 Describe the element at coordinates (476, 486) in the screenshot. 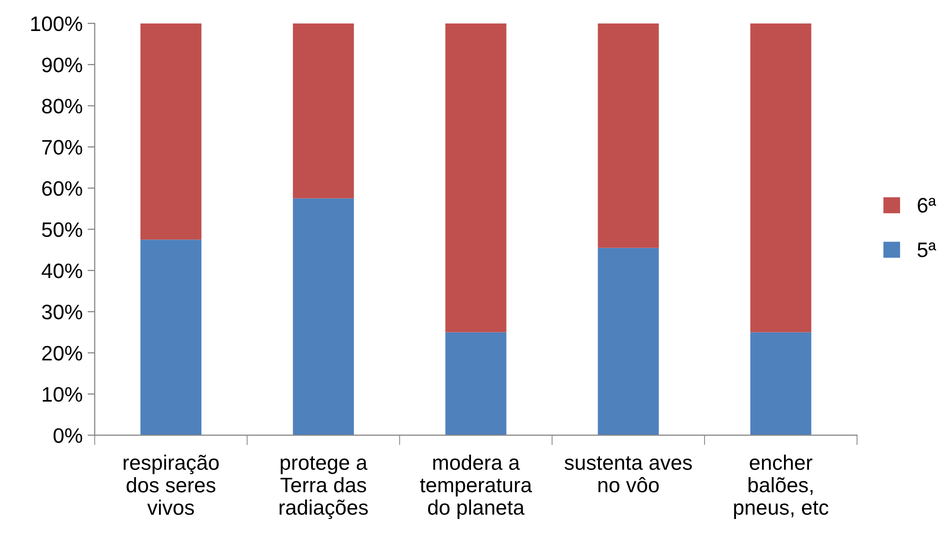

I see `x-tick-label: modera a temperatura do planeta` at that location.